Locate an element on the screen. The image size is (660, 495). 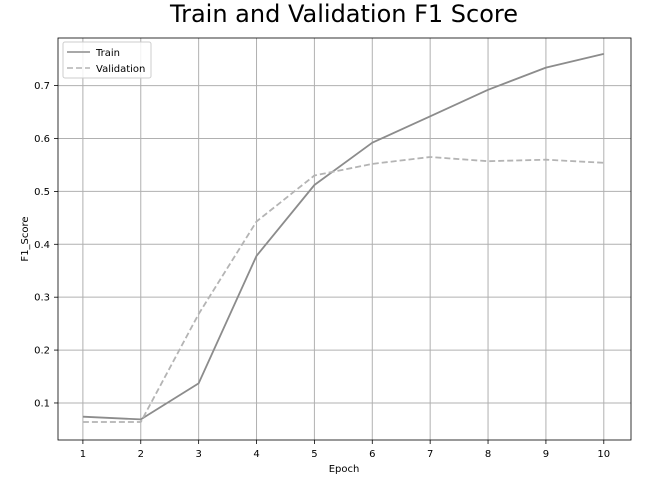
y-tick-label: 0.6 is located at coordinates (42, 139).